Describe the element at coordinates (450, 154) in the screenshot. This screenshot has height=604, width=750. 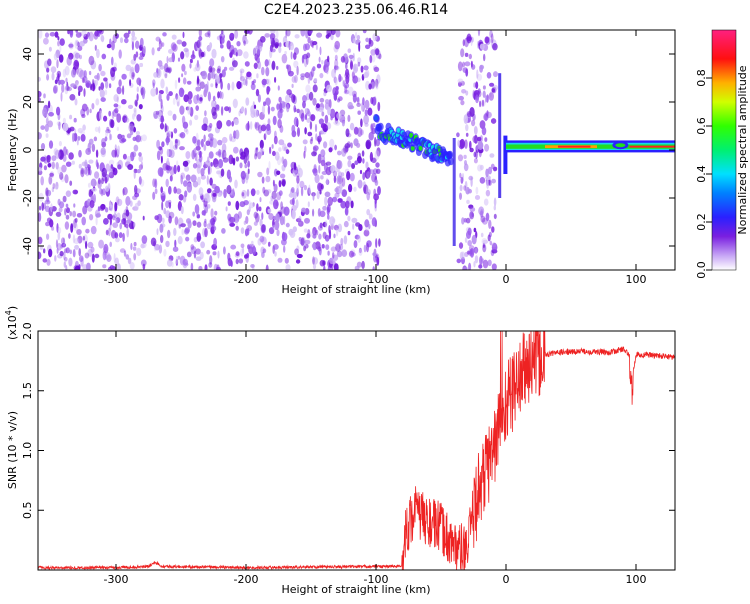
I see `ridge-blob` at that location.